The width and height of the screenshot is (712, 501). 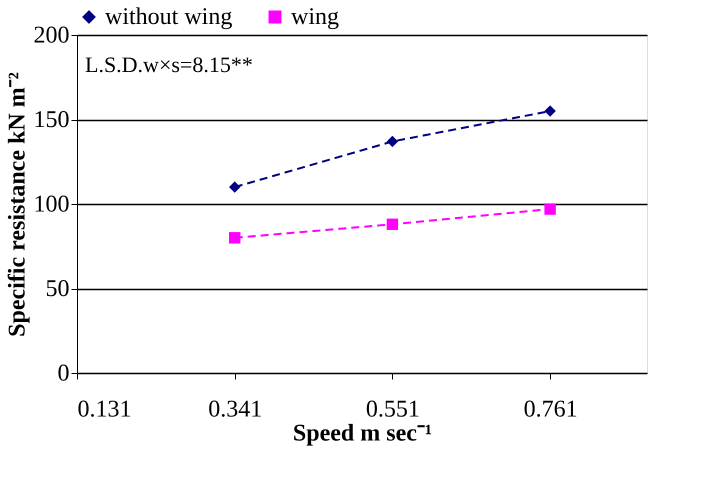 I want to click on x-tick-label: 0.761, so click(x=551, y=409).